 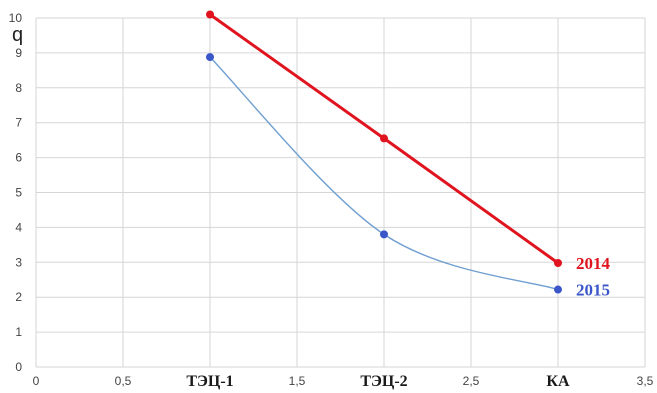 I want to click on x-tick-label: 3,5, so click(x=645, y=381).